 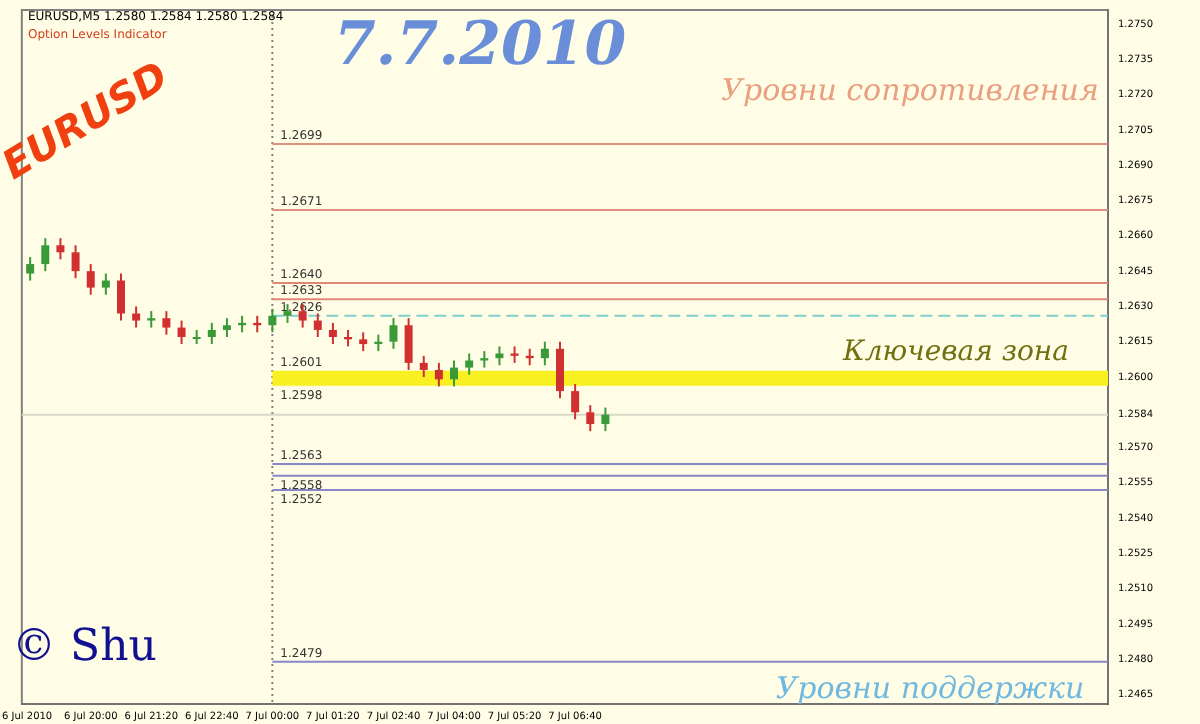 I want to click on annotation: Уровни поддержки, so click(x=930, y=688).